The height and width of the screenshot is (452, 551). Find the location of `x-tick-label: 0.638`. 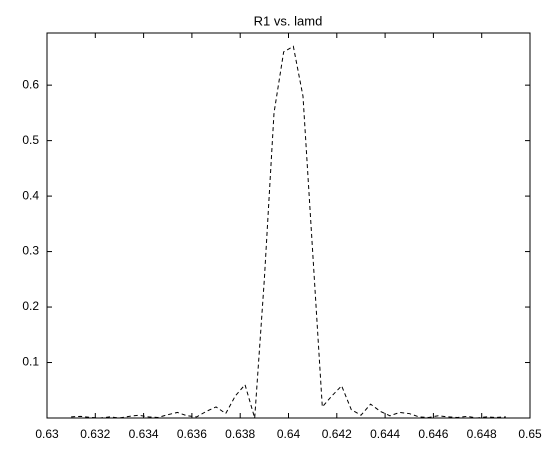

x-tick-label: 0.638 is located at coordinates (240, 434).